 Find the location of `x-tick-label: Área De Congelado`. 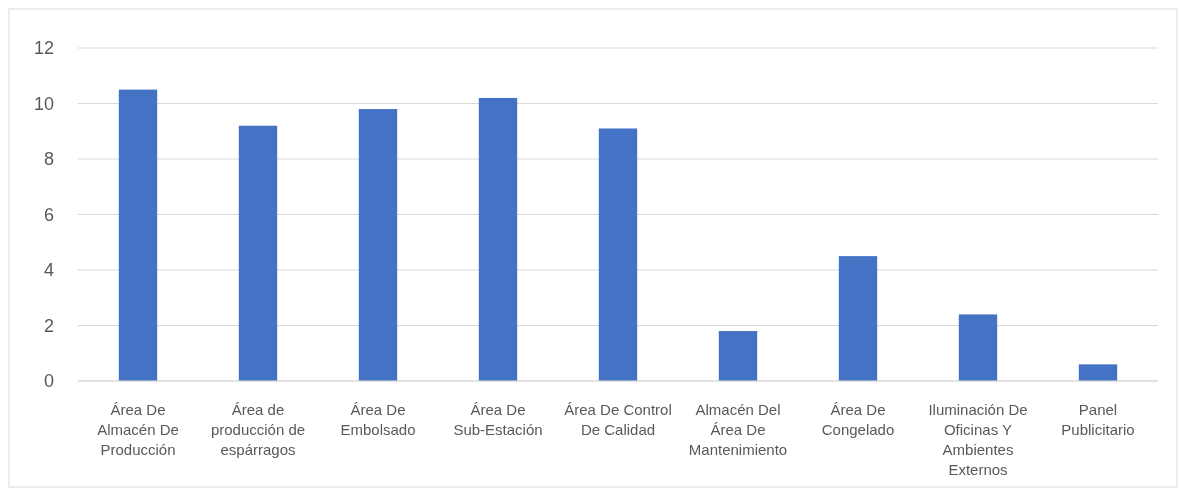

x-tick-label: Área De Congelado is located at coordinates (858, 419).